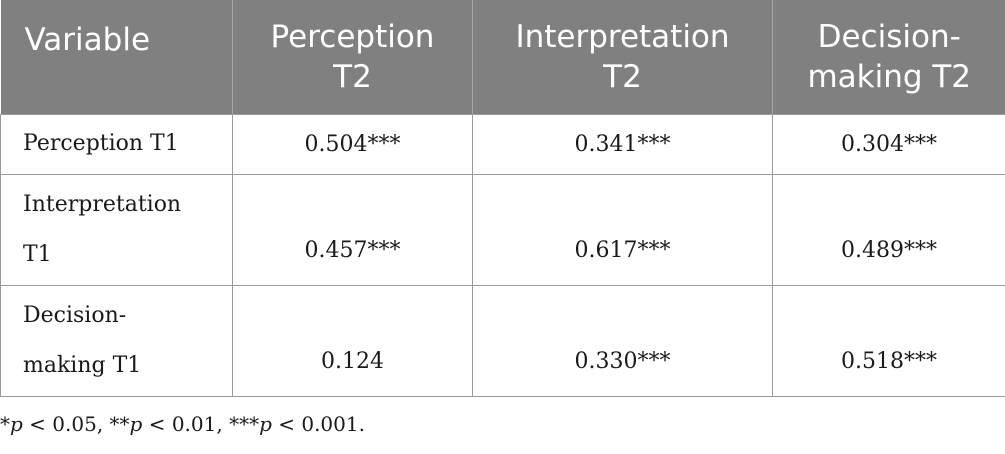  I want to click on row-label: Perception T1, so click(116, 144).